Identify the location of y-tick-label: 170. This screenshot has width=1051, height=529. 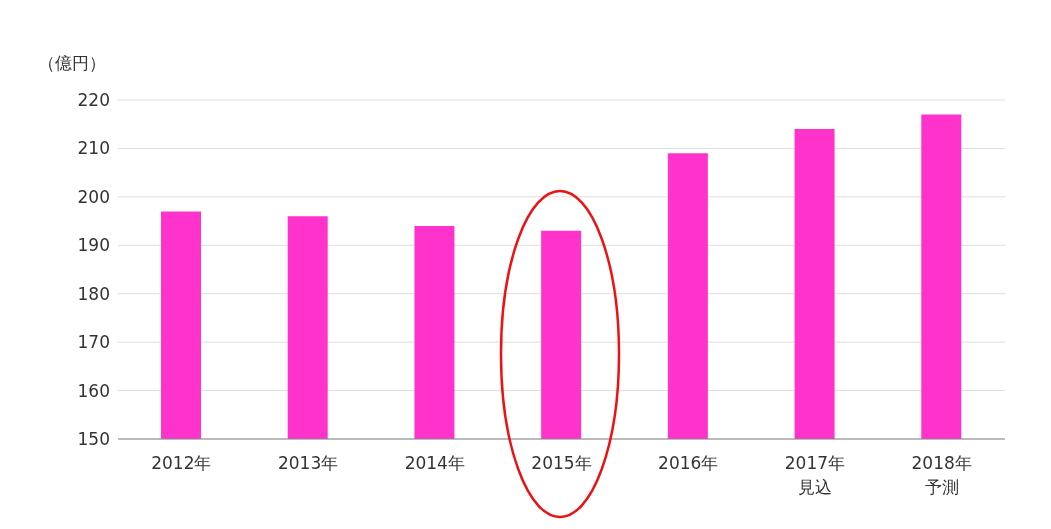
(93, 342).